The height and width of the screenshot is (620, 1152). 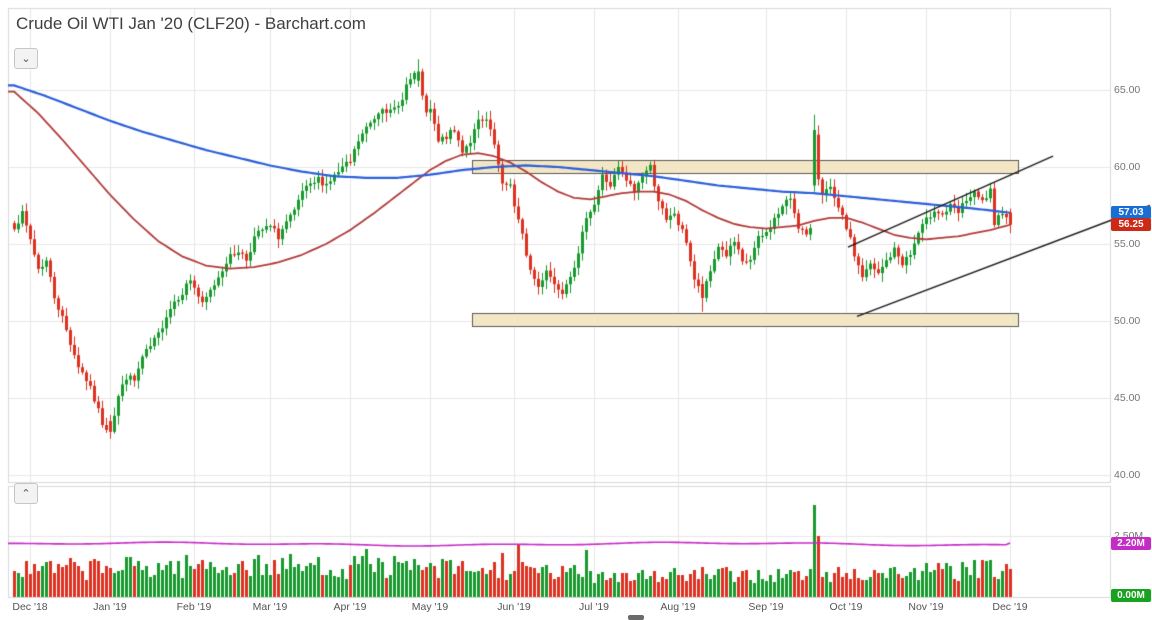 What do you see at coordinates (1131, 224) in the screenshot?
I see `last-price-badge: 56.25` at bounding box center [1131, 224].